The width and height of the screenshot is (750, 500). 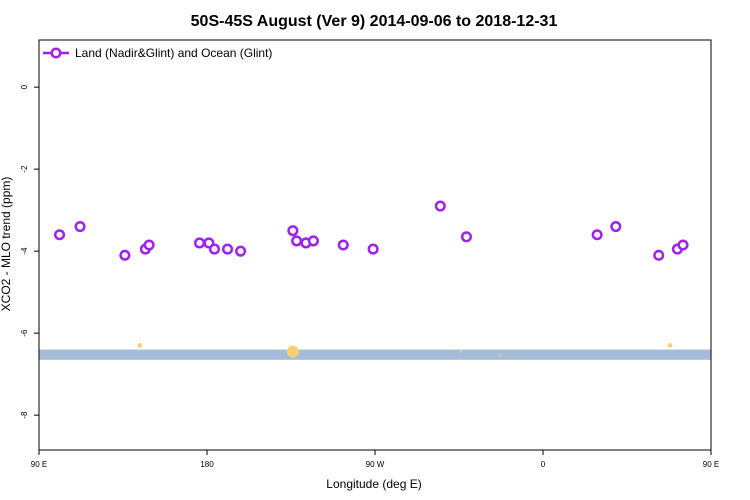 I want to click on legend-marker, so click(x=56, y=53).